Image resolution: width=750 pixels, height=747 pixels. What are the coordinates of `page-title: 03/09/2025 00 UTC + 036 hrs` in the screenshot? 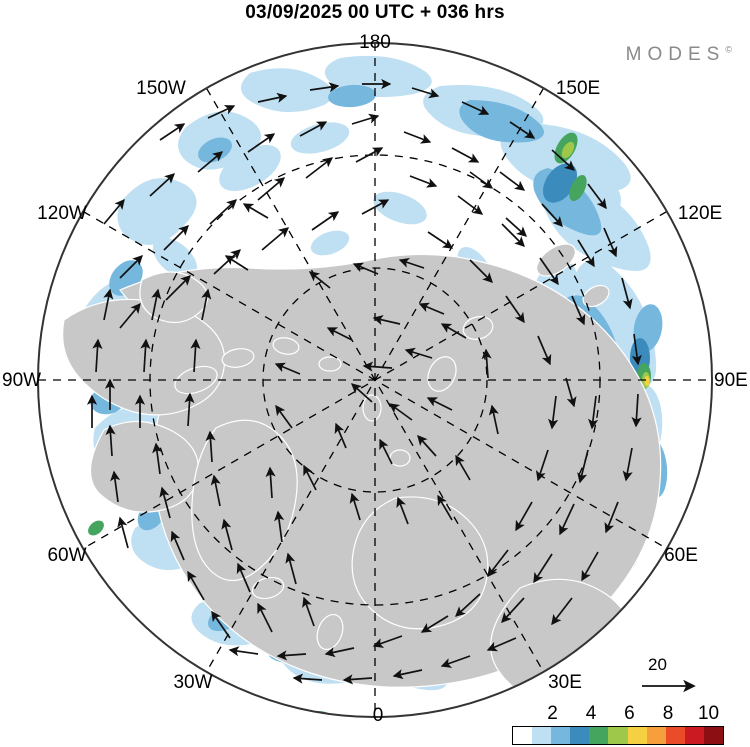 It's located at (375, 12).